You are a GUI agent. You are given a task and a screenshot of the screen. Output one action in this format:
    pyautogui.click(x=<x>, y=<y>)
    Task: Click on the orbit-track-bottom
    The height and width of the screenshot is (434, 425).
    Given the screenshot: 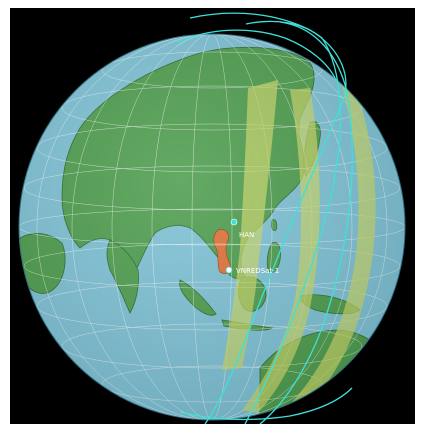 What is the action you would take?
    pyautogui.click(x=266, y=404)
    